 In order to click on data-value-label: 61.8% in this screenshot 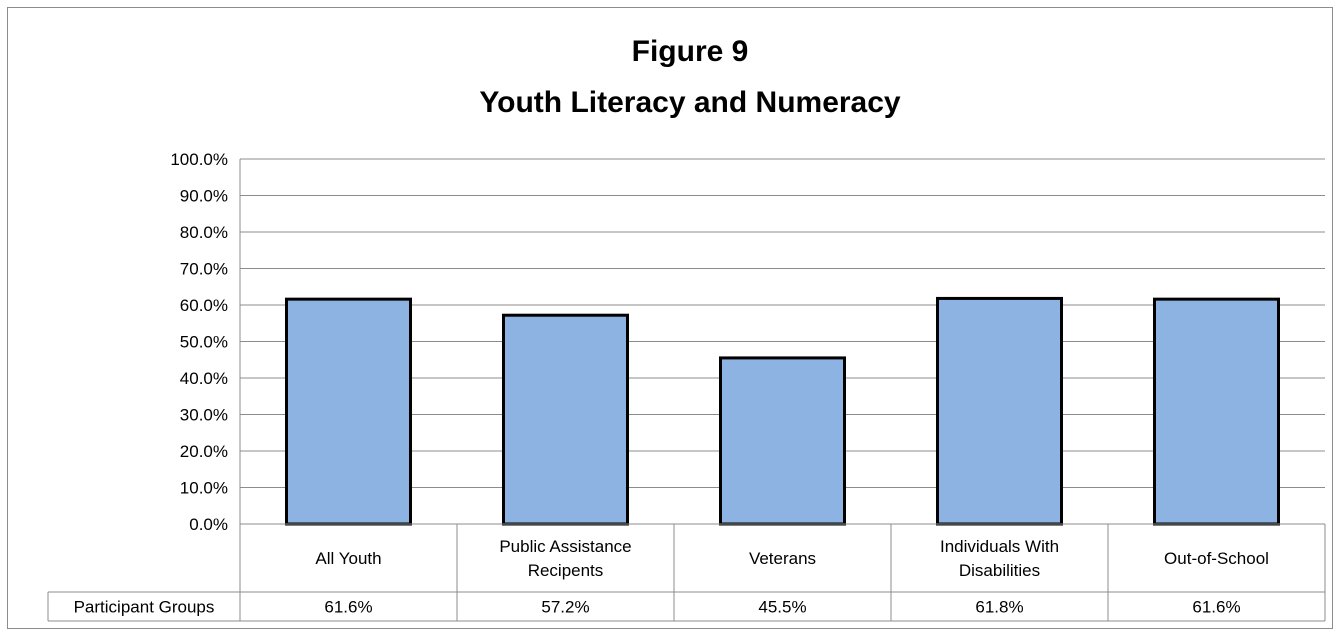, I will do `click(999, 607)`.